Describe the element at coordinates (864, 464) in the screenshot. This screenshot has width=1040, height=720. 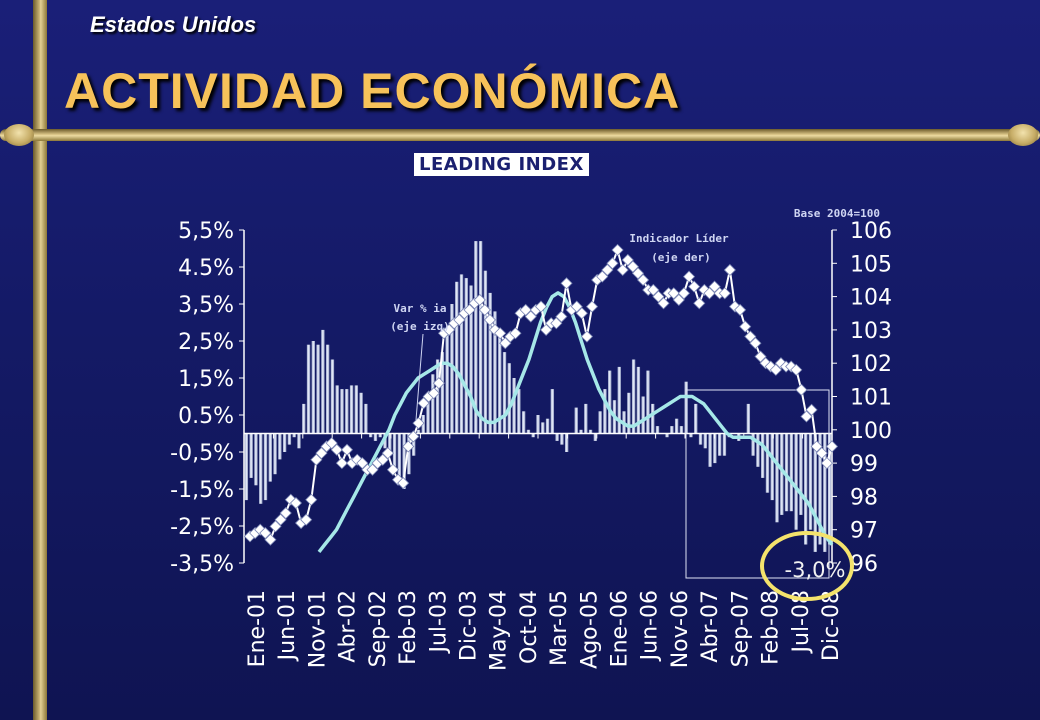
I see `right-tick-label: 99` at that location.